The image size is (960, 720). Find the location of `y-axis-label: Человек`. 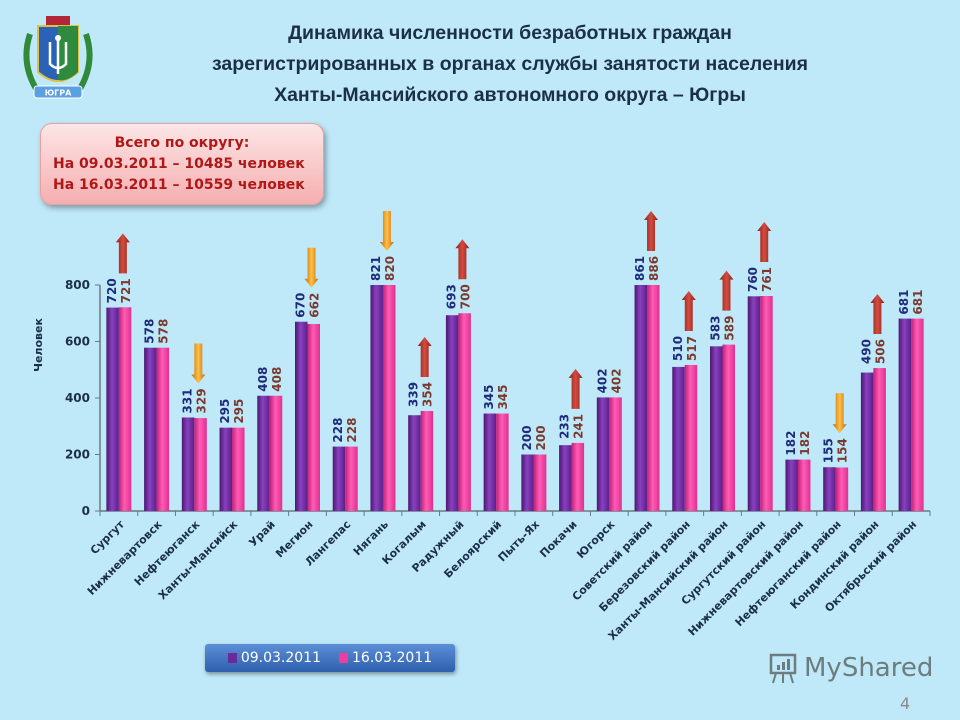

y-axis-label: Человек is located at coordinates (38, 345).